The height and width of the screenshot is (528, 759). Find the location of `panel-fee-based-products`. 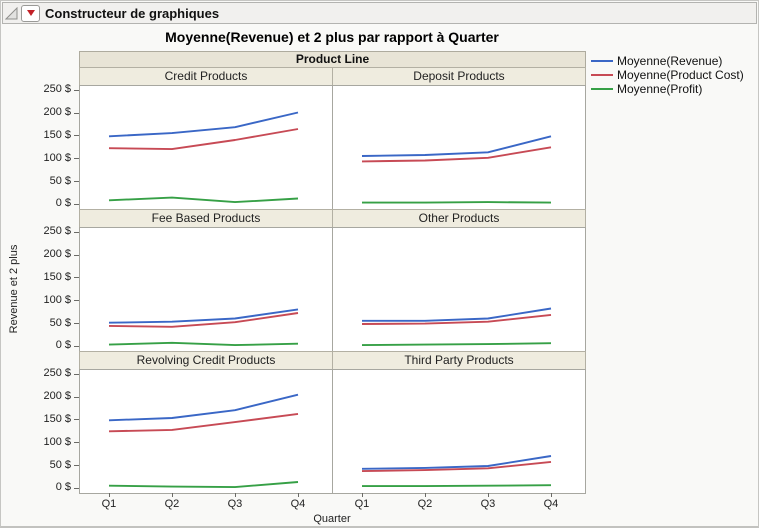

panel-fee-based-products is located at coordinates (206, 289).